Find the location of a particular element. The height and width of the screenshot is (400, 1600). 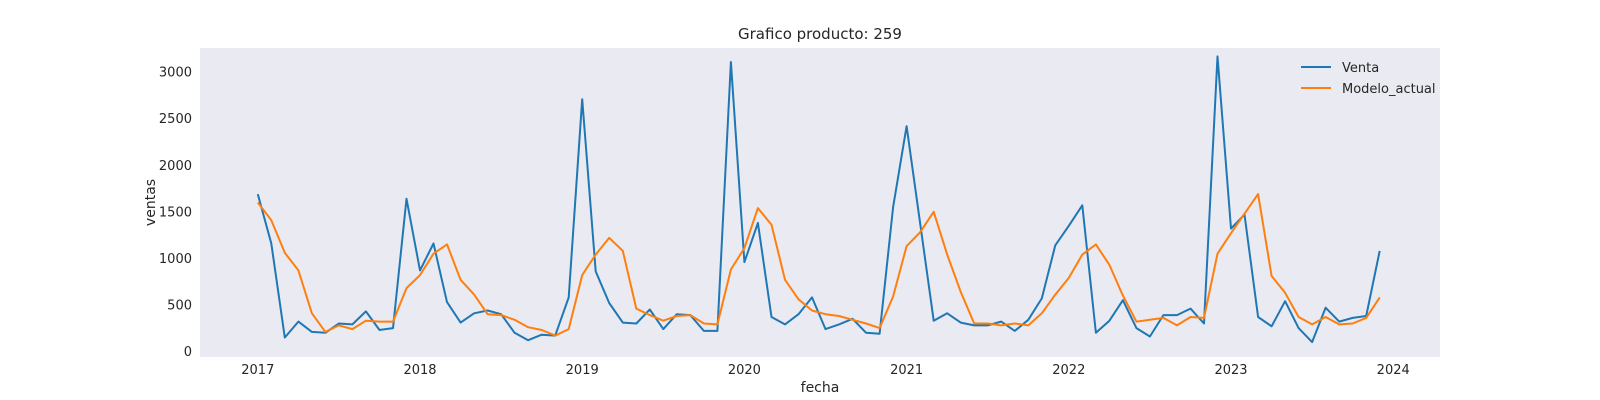

chart-title: Grafico producto: 259 is located at coordinates (820, 34).